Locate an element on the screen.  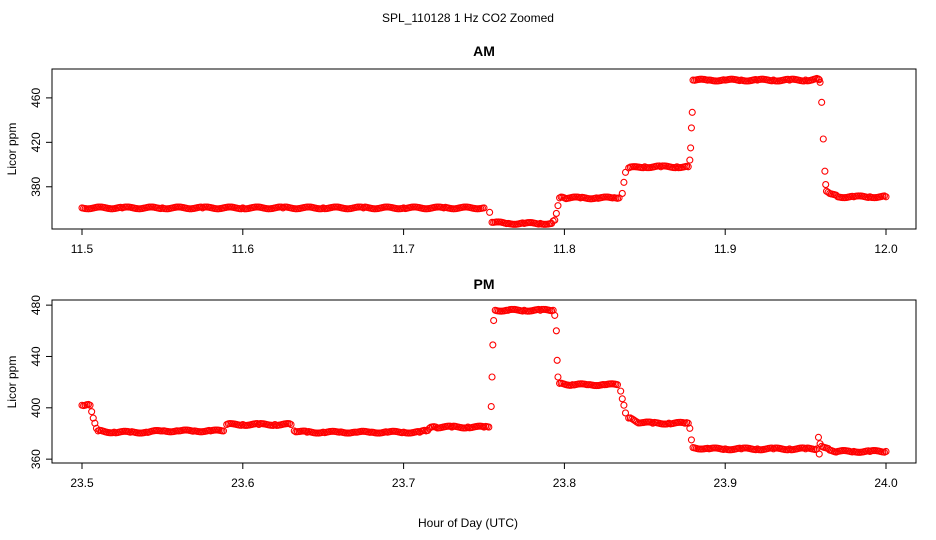
panel-am-y-tick-label: 380 is located at coordinates (36, 186).